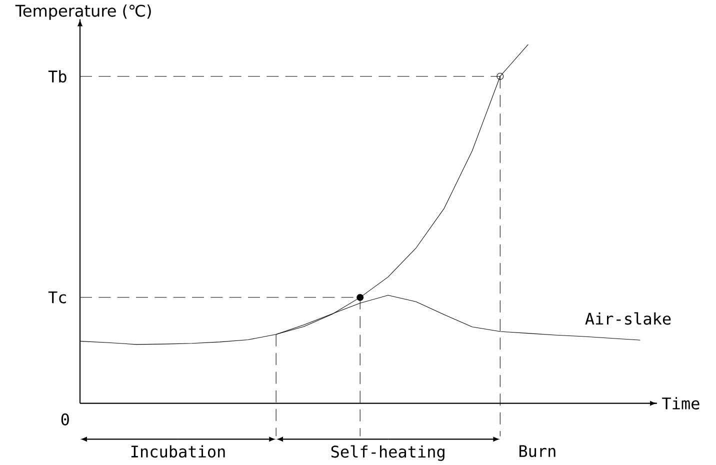  What do you see at coordinates (628, 318) in the screenshot?
I see `series-label: Air-slake` at bounding box center [628, 318].